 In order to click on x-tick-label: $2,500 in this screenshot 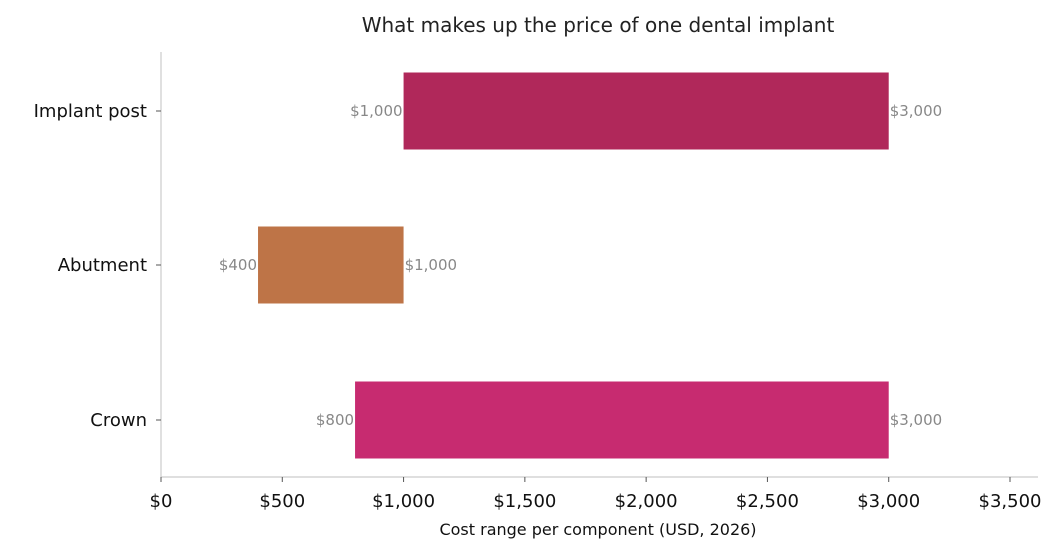, I will do `click(767, 501)`.